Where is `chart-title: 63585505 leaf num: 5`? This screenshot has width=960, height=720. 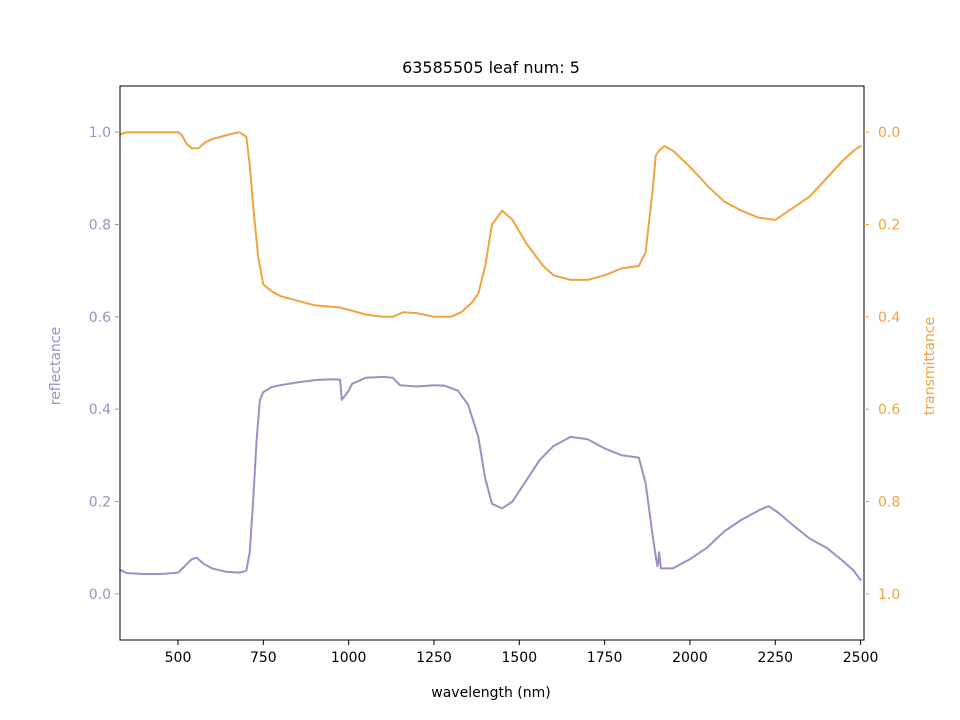
chart-title: 63585505 leaf num: 5 is located at coordinates (491, 67).